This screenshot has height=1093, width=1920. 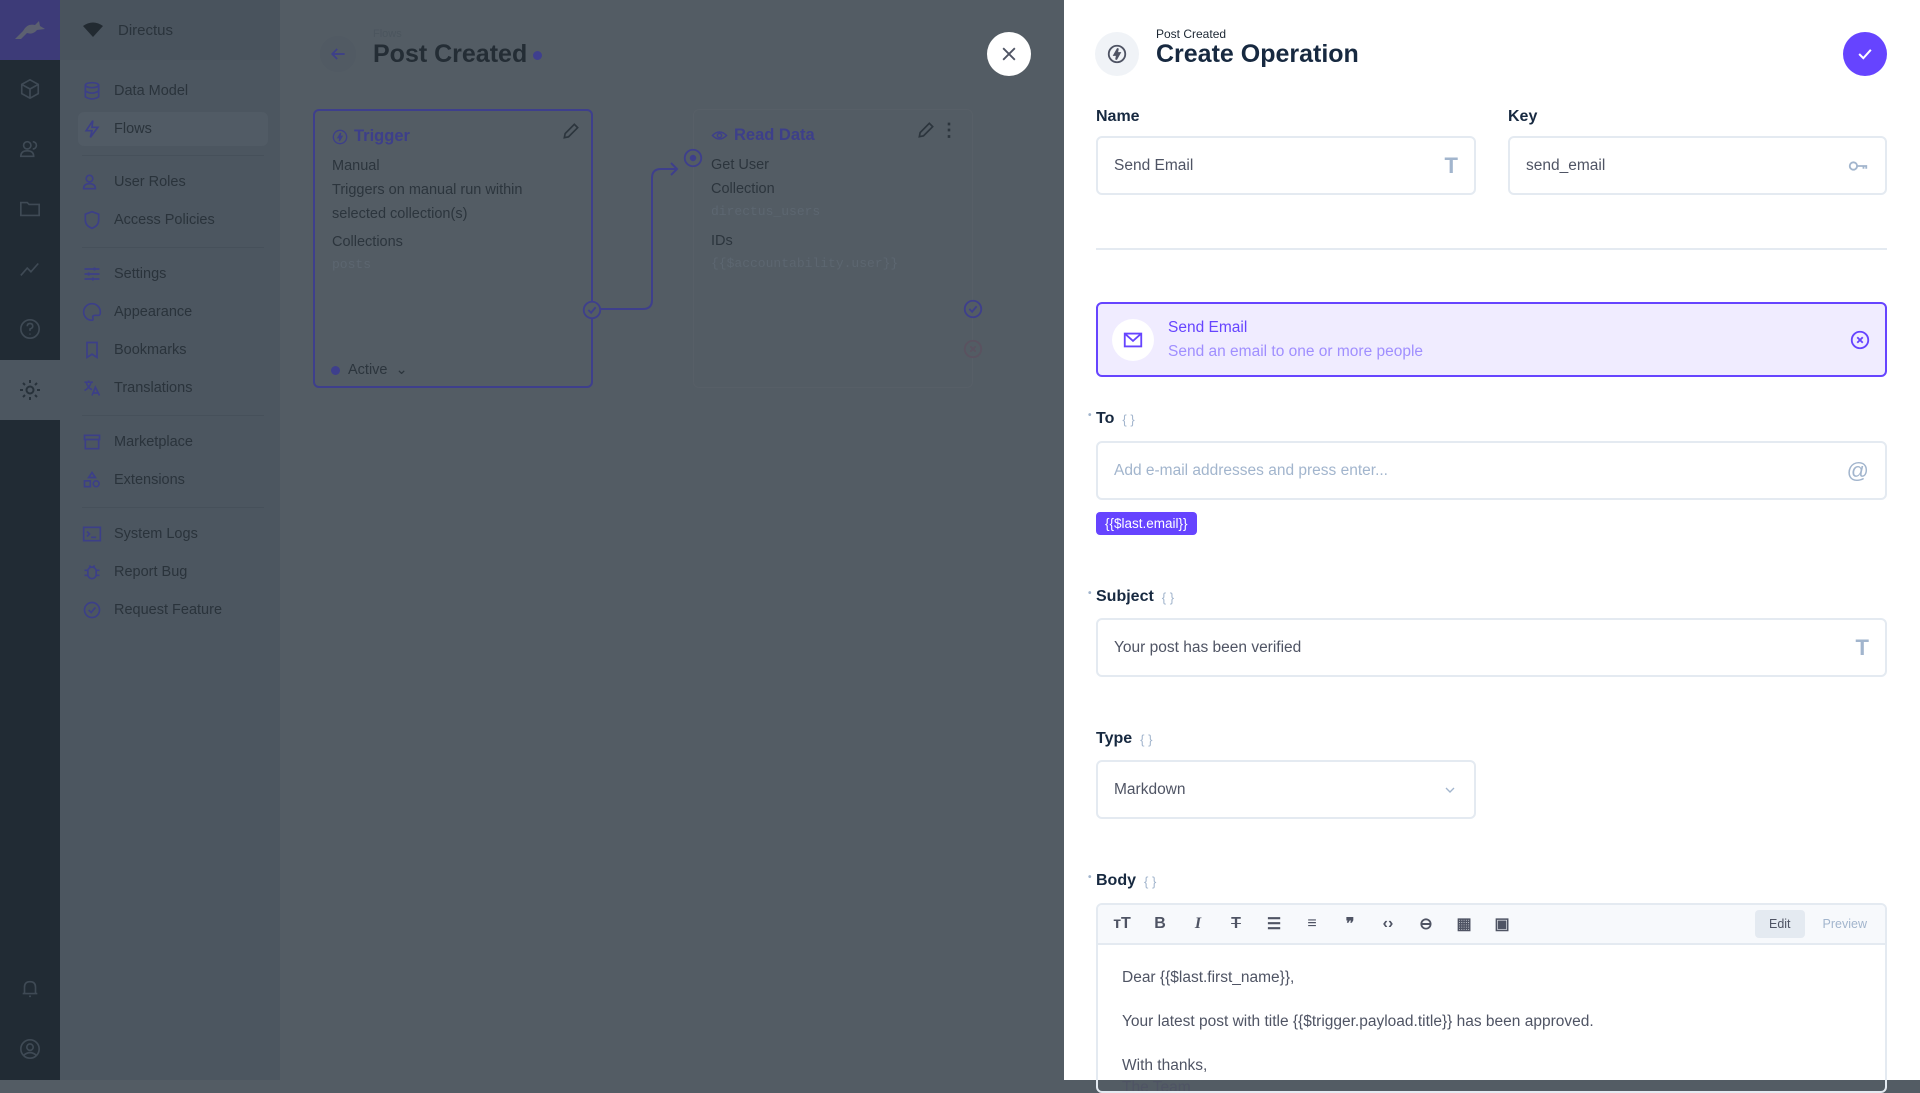 I want to click on back-button, so click(x=338, y=54).